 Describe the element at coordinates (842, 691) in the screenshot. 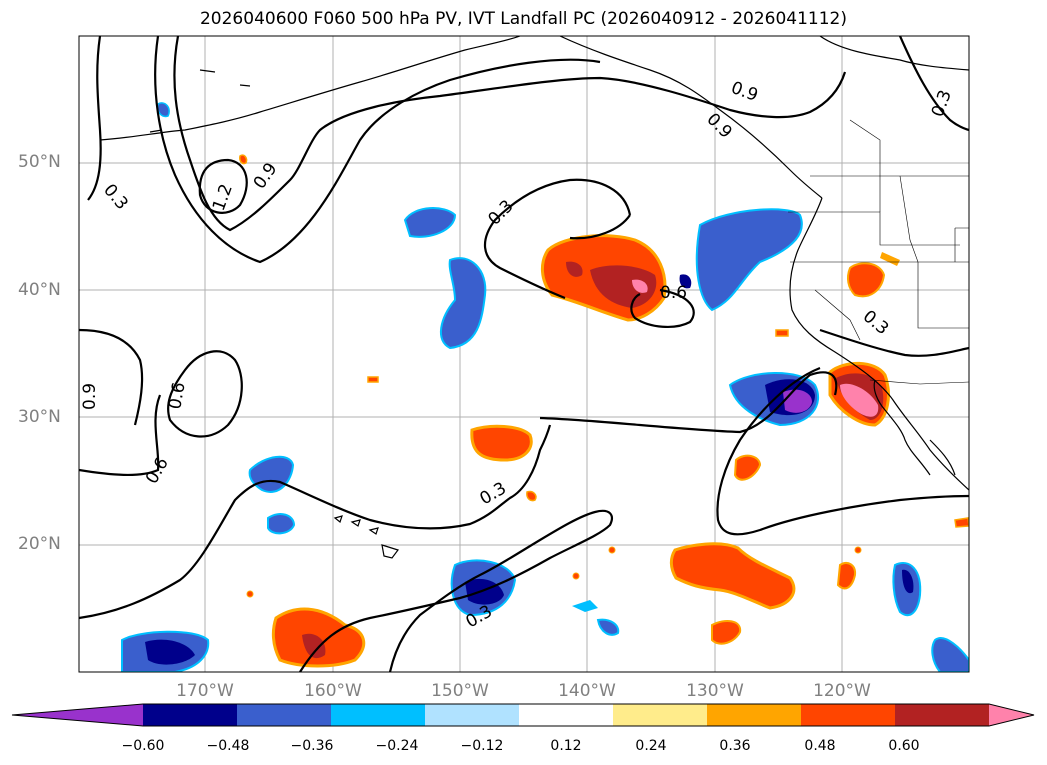

I see `lon-label-120w: 120°W` at that location.